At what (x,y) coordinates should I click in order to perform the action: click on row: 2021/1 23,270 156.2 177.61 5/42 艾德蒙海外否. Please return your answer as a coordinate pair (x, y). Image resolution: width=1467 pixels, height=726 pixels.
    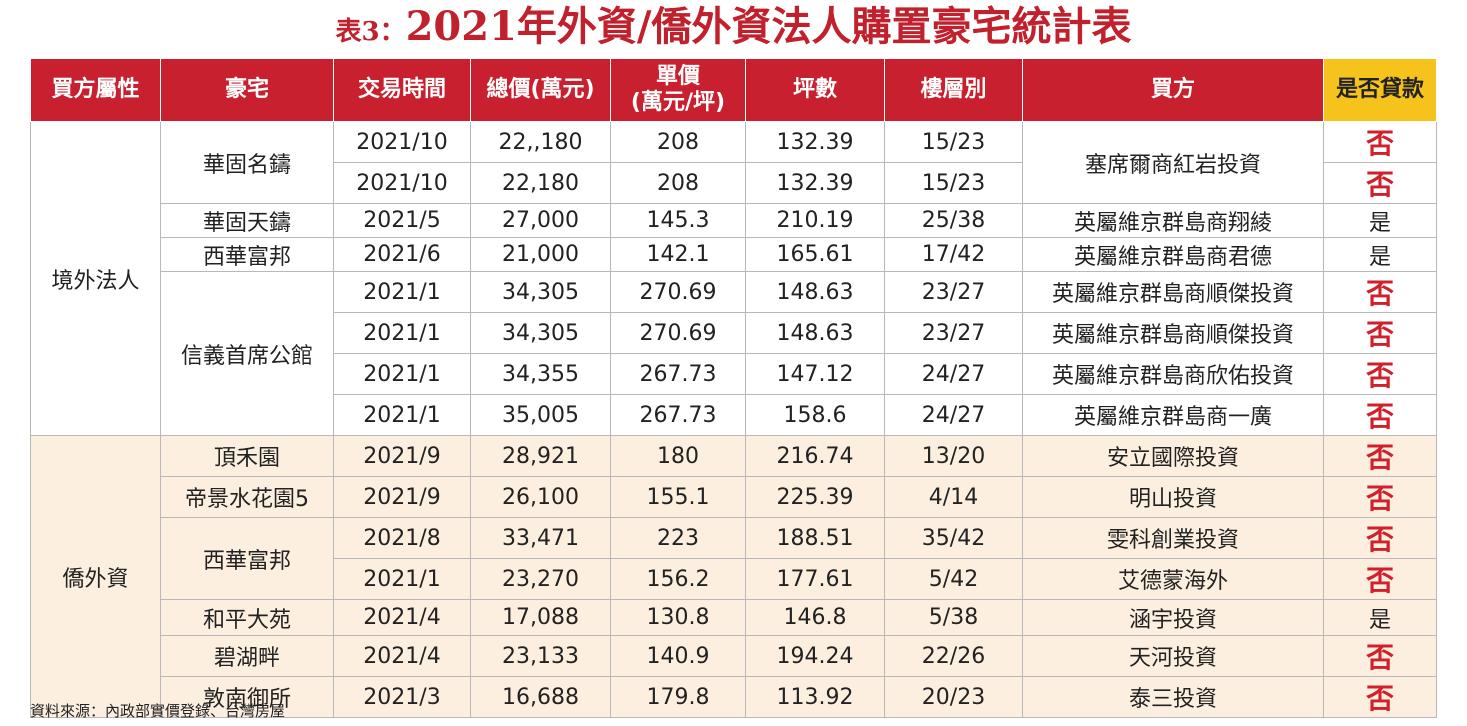
    Looking at the image, I should click on (734, 579).